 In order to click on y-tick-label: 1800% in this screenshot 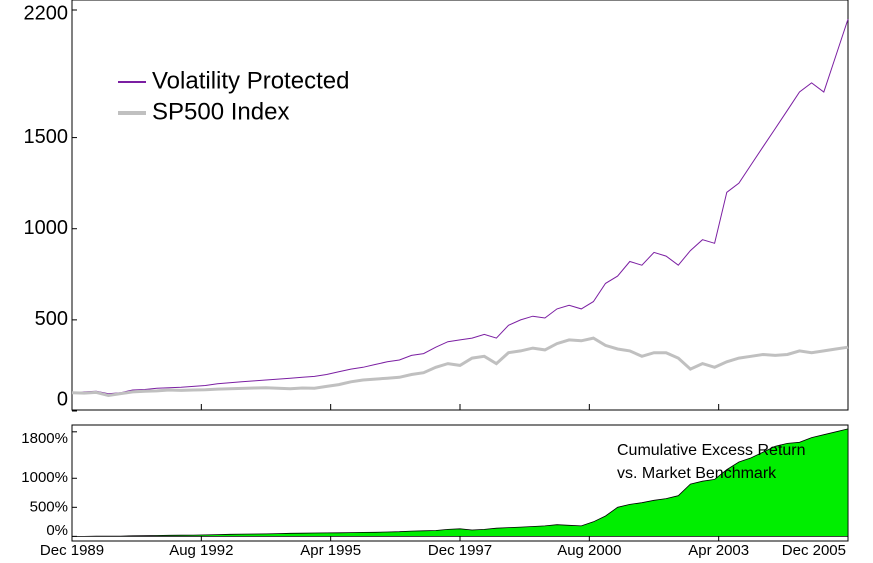, I will do `click(44, 438)`.